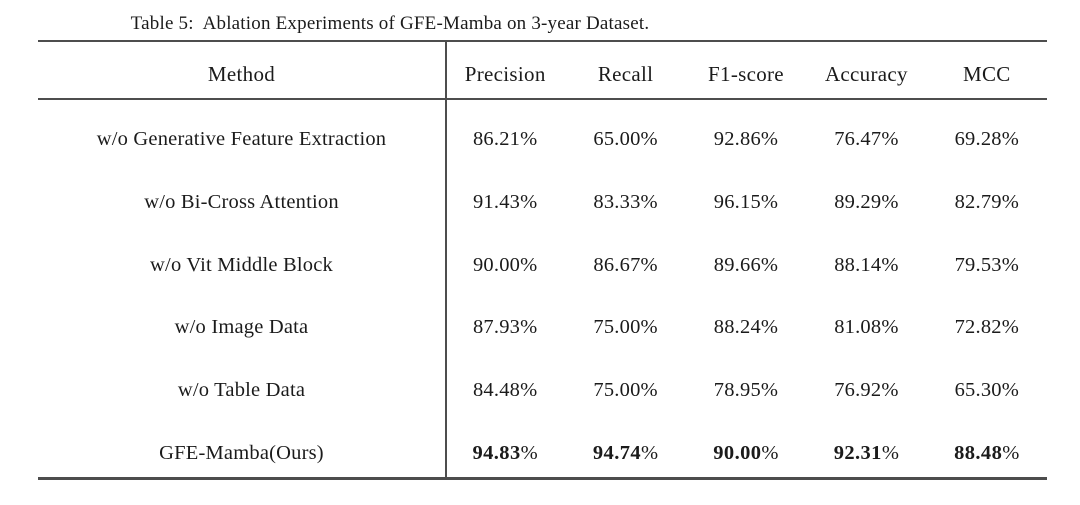  I want to click on value-cell: 81.08%, so click(866, 319).